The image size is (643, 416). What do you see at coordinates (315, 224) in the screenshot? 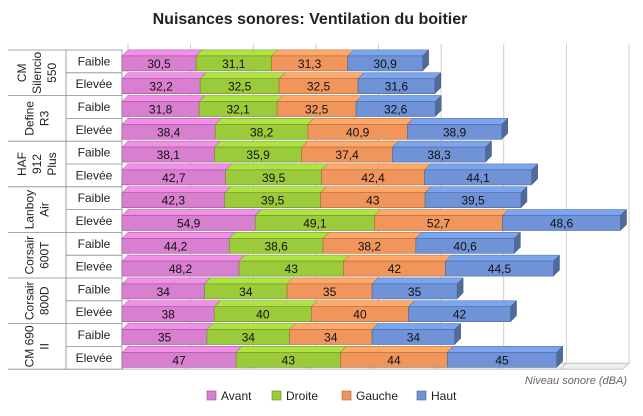
I see `data-label: 49,1` at bounding box center [315, 224].